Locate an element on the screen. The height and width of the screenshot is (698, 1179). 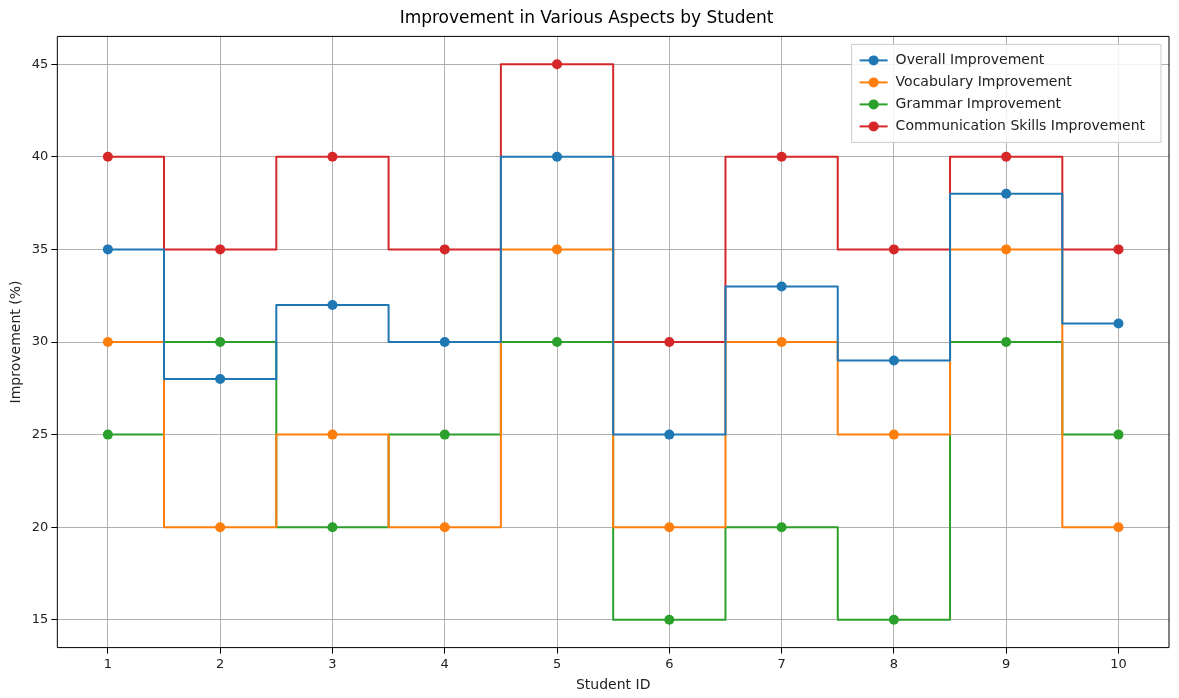
legend-label: Grammar Improvement is located at coordinates (978, 103).